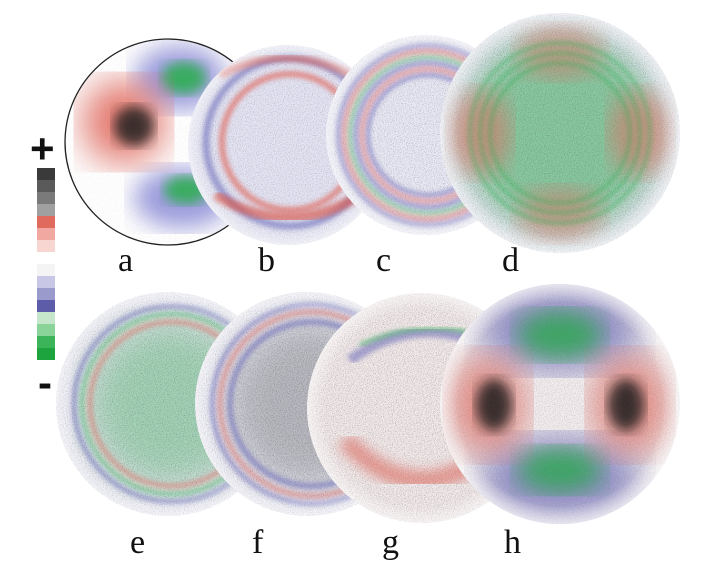 This screenshot has width=715, height=572. What do you see at coordinates (126, 260) in the screenshot?
I see `panel-label-a: a` at bounding box center [126, 260].